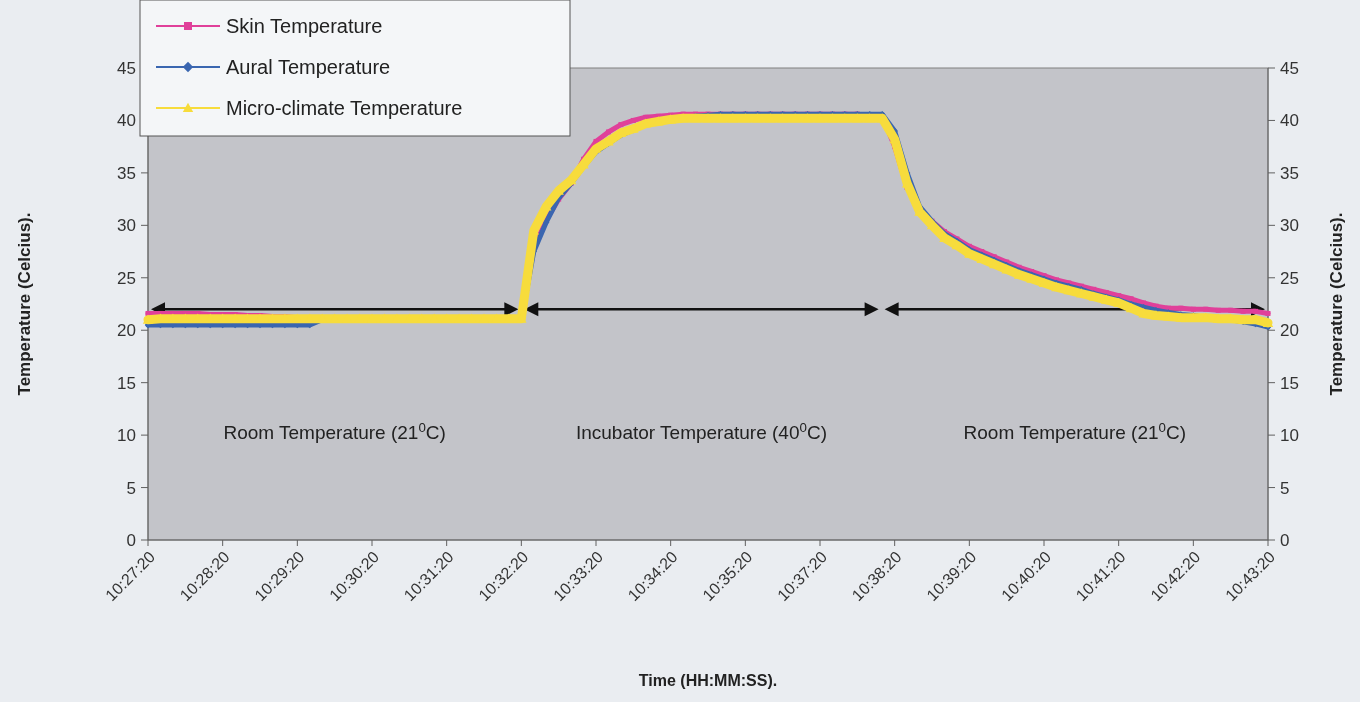 This screenshot has width=1360, height=702. What do you see at coordinates (1289, 121) in the screenshot?
I see `y2-tick-label: 40` at bounding box center [1289, 121].